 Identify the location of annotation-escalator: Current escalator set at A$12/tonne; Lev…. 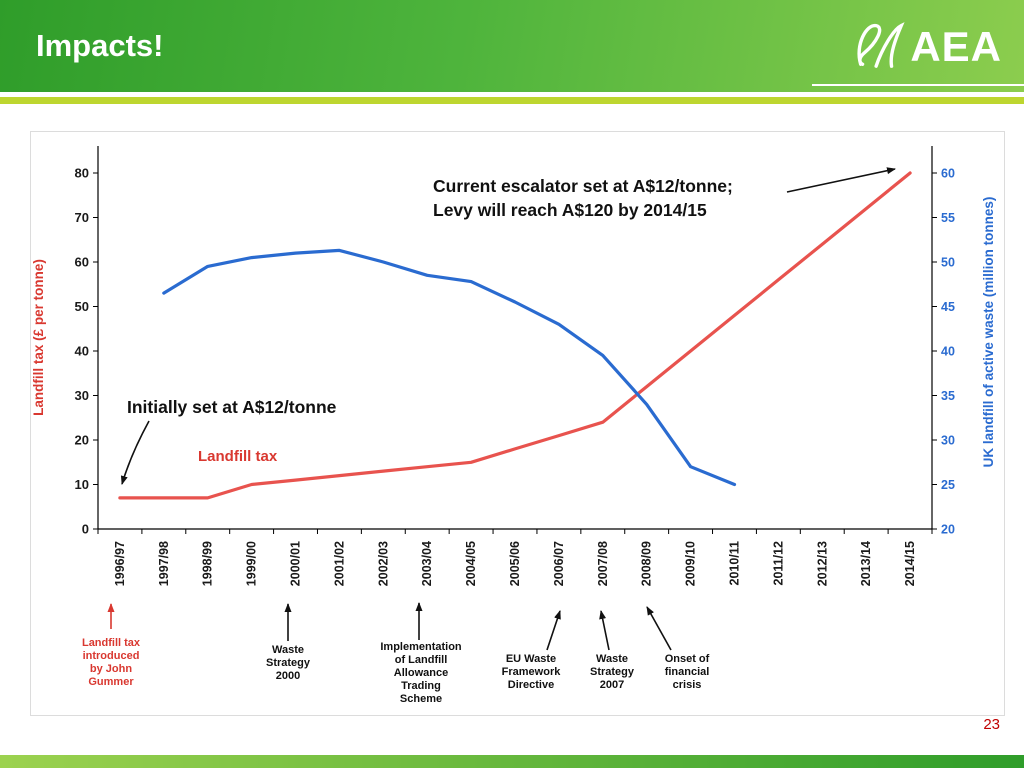
(583, 198).